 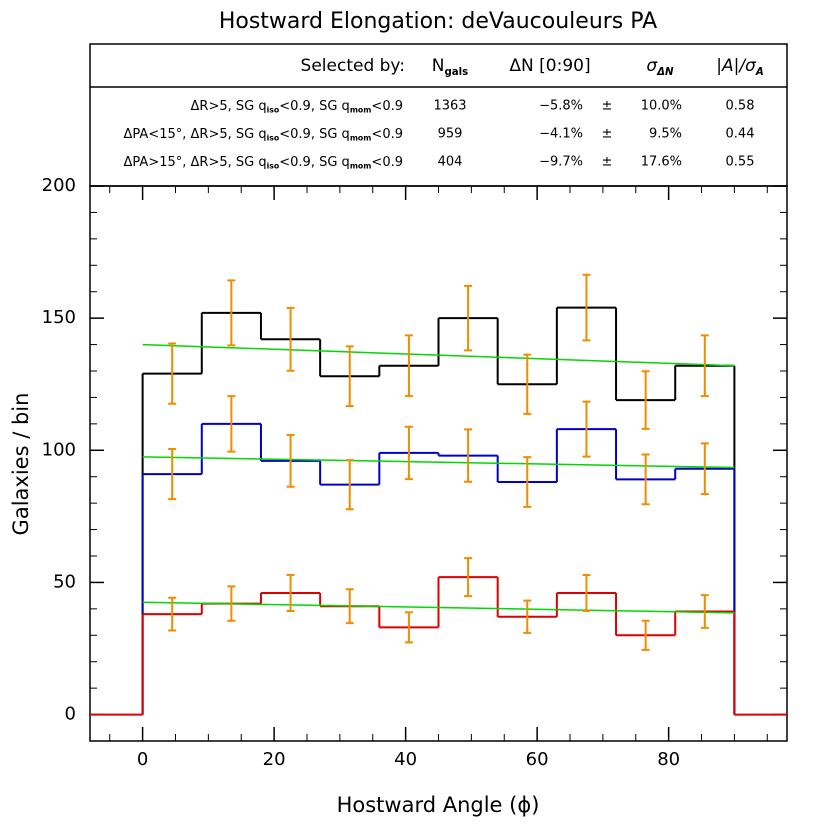 What do you see at coordinates (21, 464) in the screenshot?
I see `y-axis-label: Galaxies / bin` at bounding box center [21, 464].